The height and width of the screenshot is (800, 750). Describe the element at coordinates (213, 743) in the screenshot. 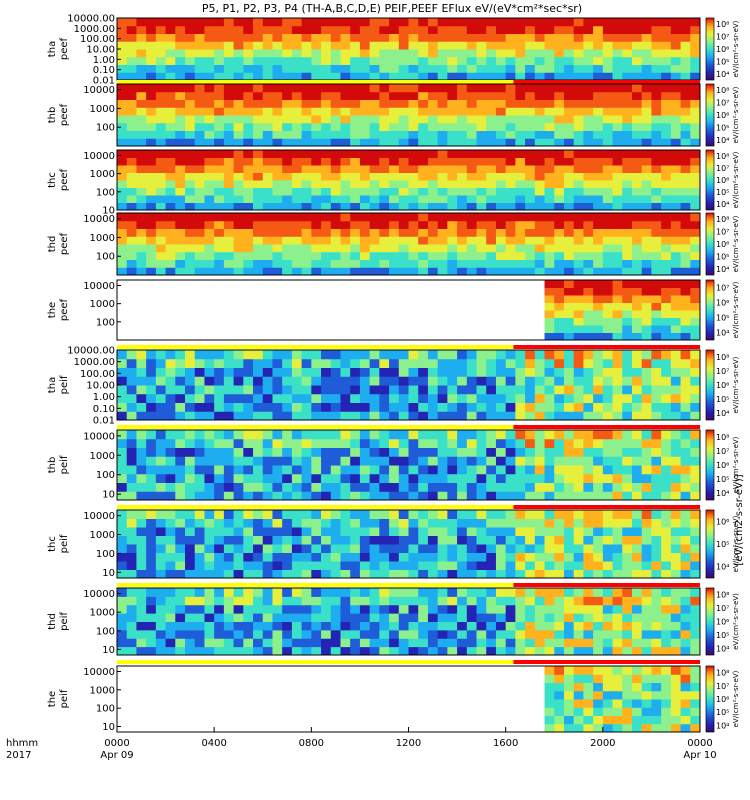

I see `x-tick-label: 0400` at that location.